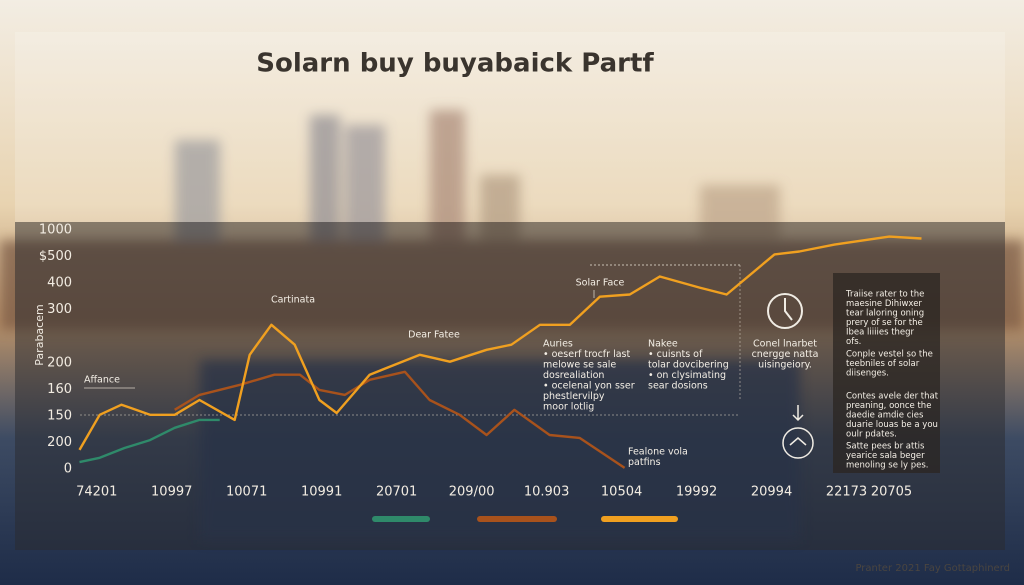 The image size is (1024, 585). What do you see at coordinates (884, 304) in the screenshot?
I see `panel-text: maesine Dihiwxer` at bounding box center [884, 304].